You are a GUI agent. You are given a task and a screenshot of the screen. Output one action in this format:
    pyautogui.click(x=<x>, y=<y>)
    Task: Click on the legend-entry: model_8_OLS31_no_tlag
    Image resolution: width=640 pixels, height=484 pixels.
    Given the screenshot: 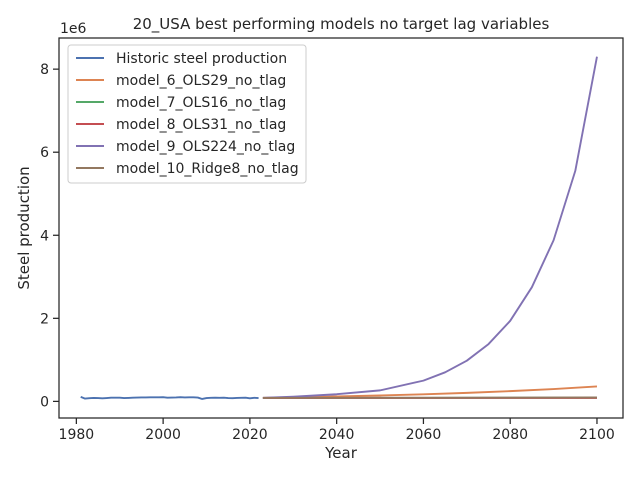 What is the action you would take?
    pyautogui.click(x=201, y=125)
    